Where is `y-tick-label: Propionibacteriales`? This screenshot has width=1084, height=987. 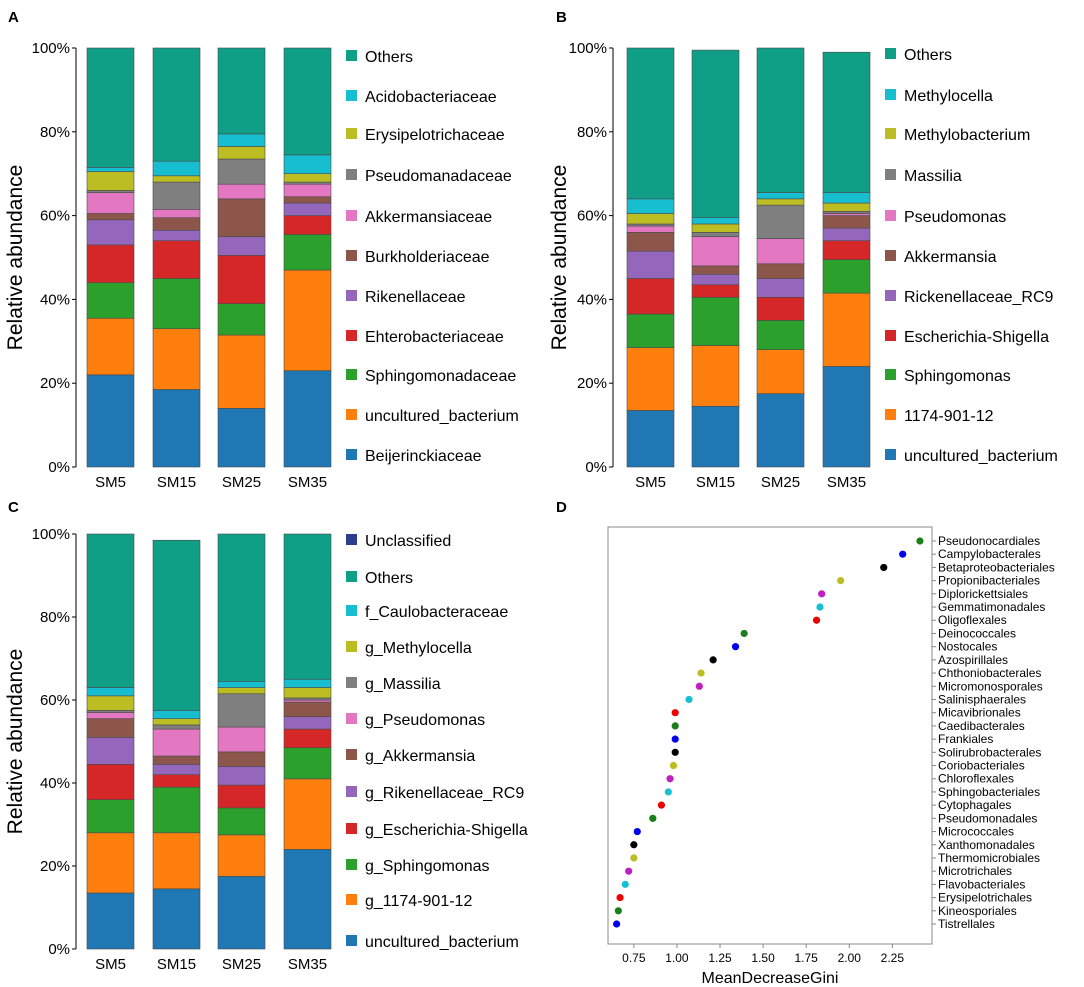 y-tick-label: Propionibacteriales is located at coordinates (989, 581).